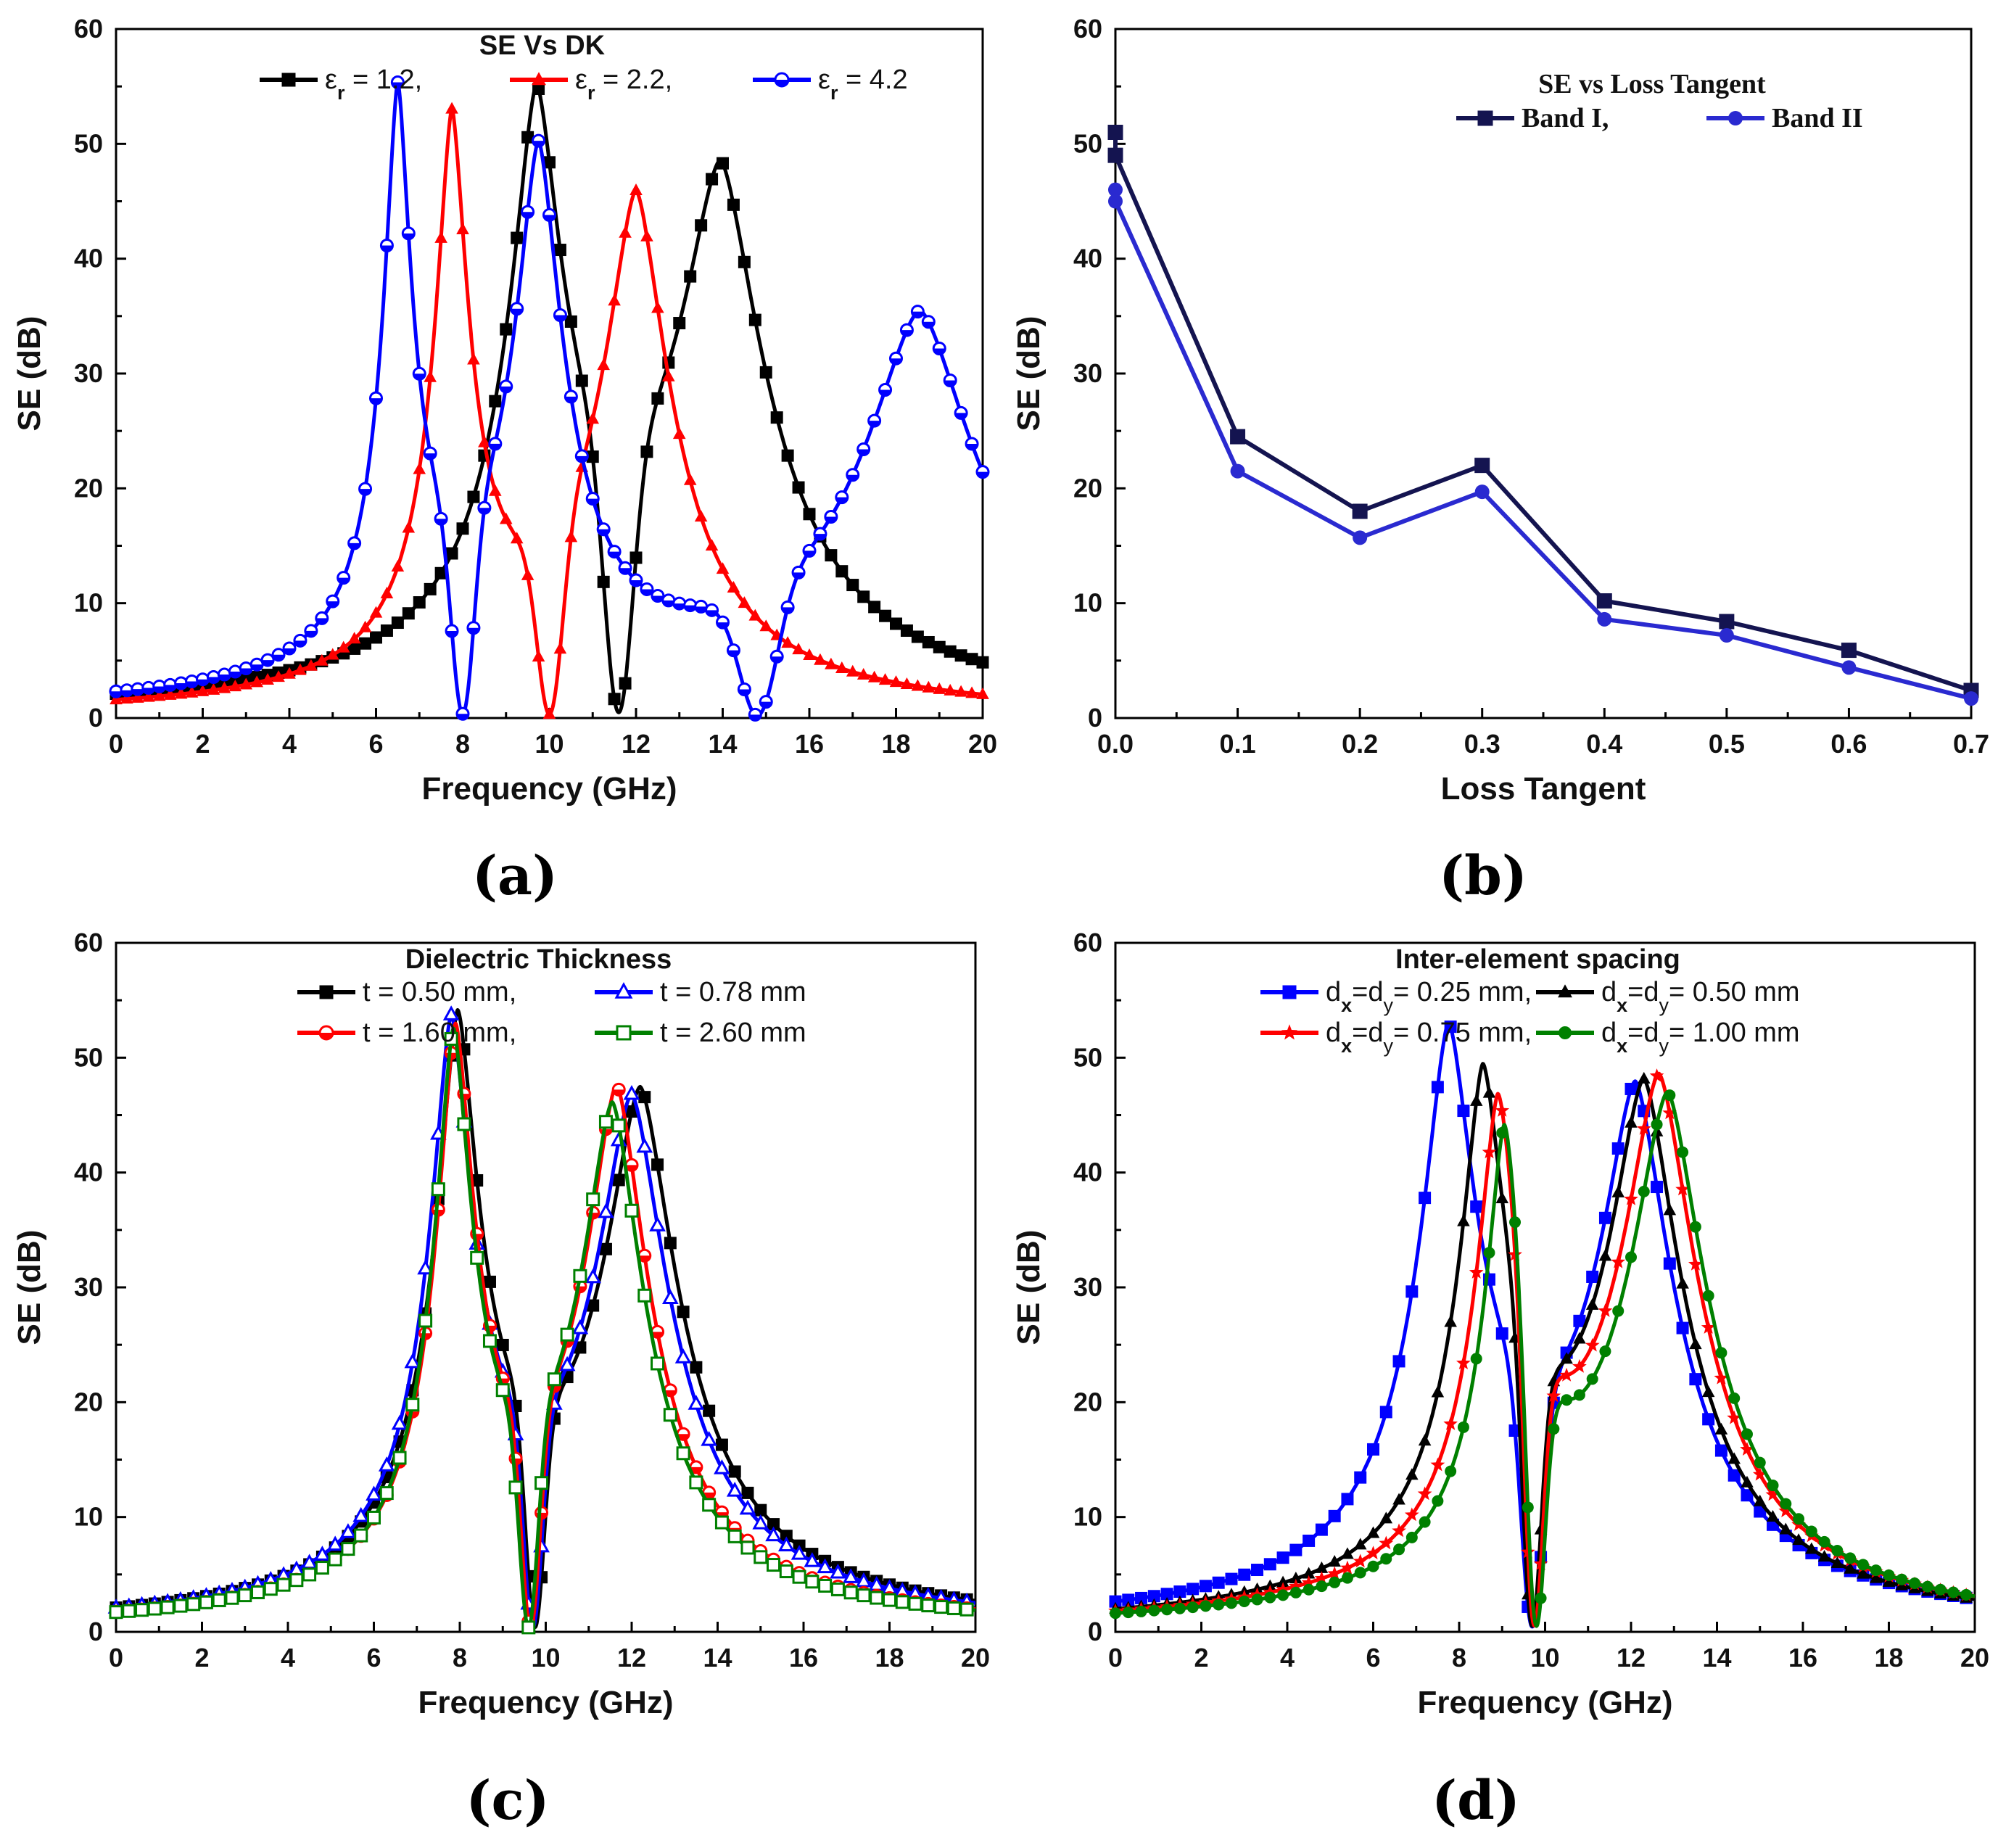  What do you see at coordinates (88, 942) in the screenshot?
I see `y-tick-label: 60` at bounding box center [88, 942].